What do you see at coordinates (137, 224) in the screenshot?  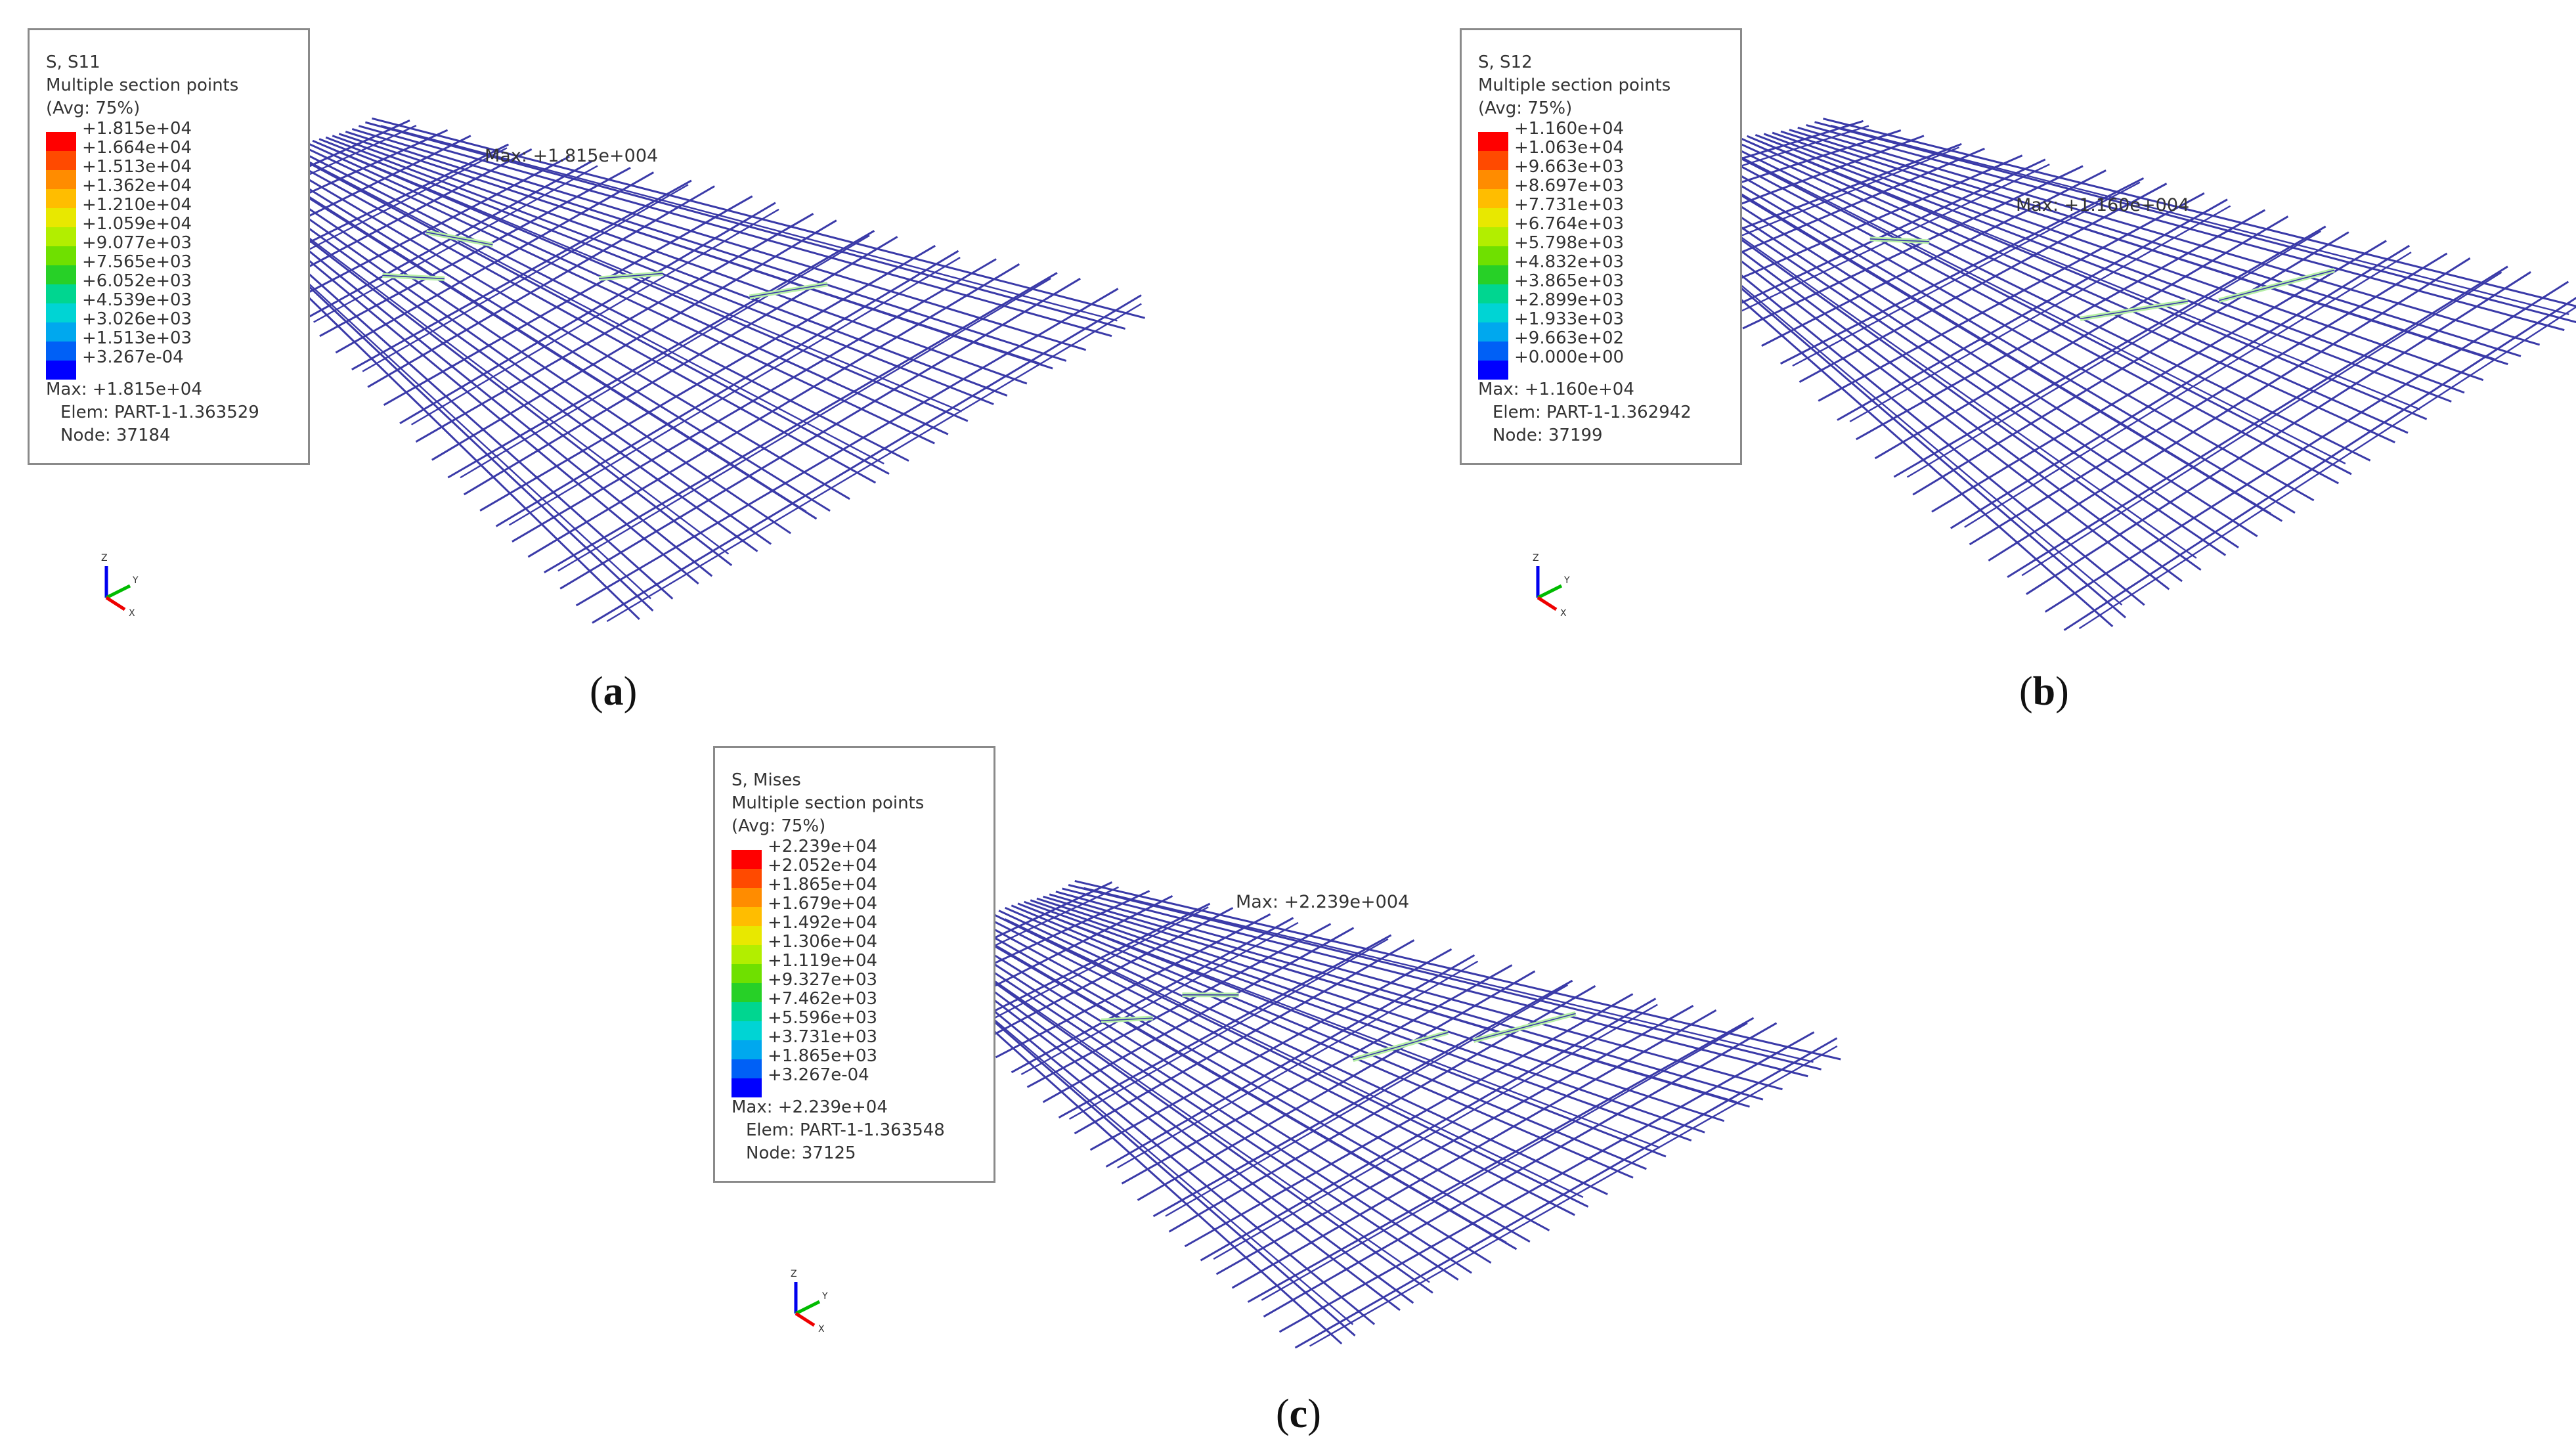 I see `legend-value: +1.059e+04` at bounding box center [137, 224].